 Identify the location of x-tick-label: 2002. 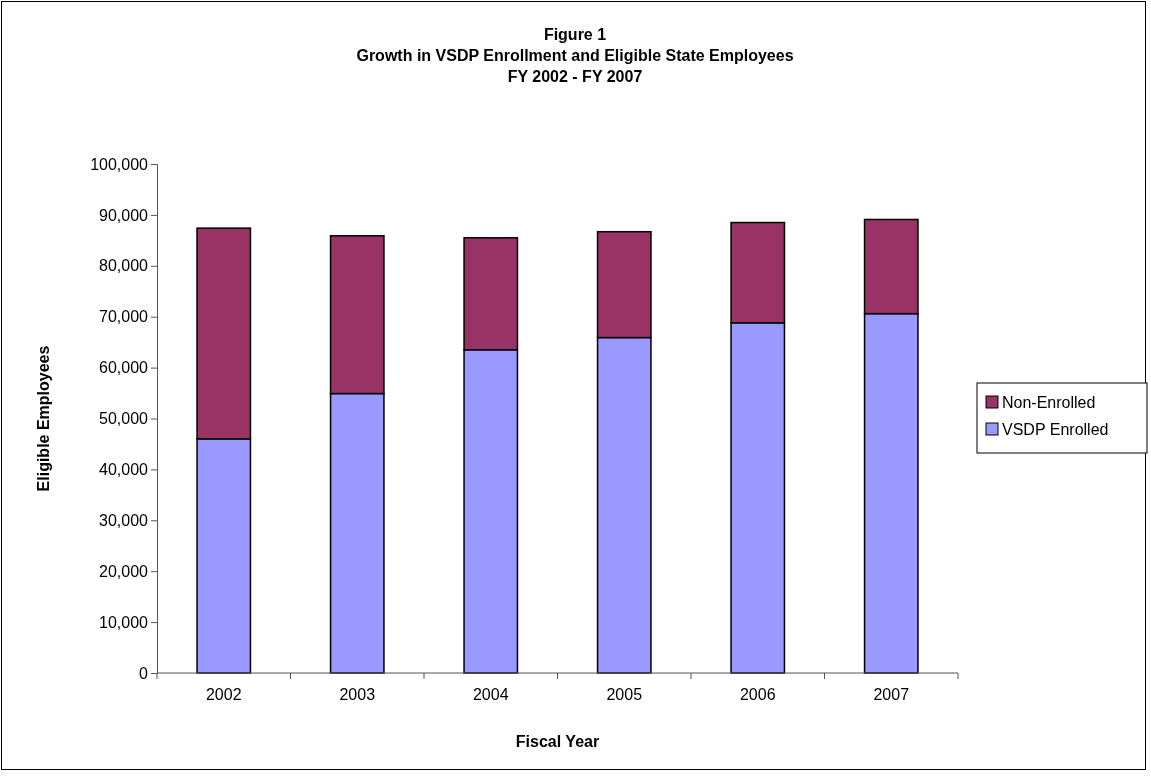
(223, 694).